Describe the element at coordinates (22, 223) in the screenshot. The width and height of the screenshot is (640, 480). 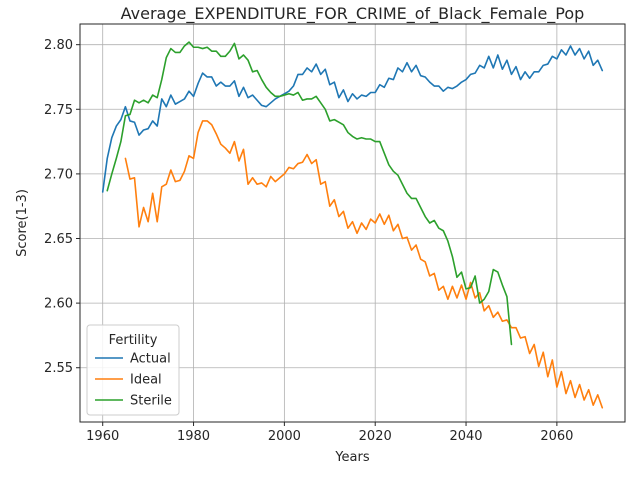
I see `y-axis-title: Score(1-3)` at that location.